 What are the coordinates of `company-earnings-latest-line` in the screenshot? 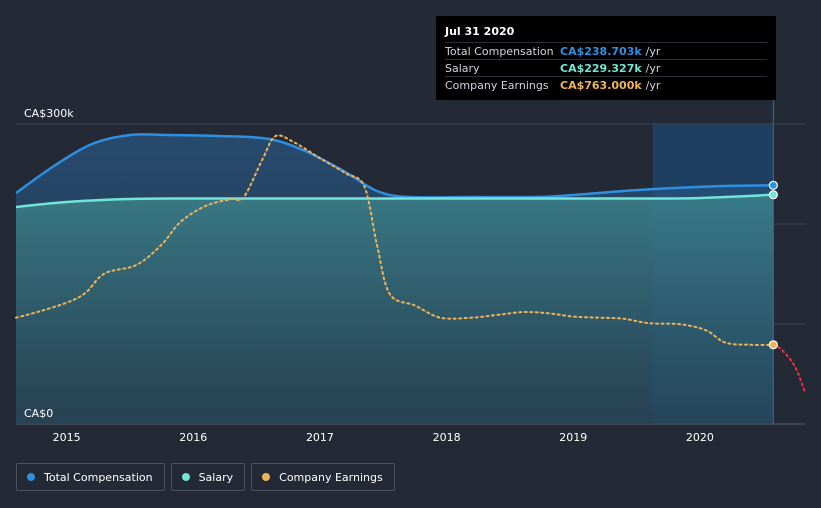 It's located at (789, 368).